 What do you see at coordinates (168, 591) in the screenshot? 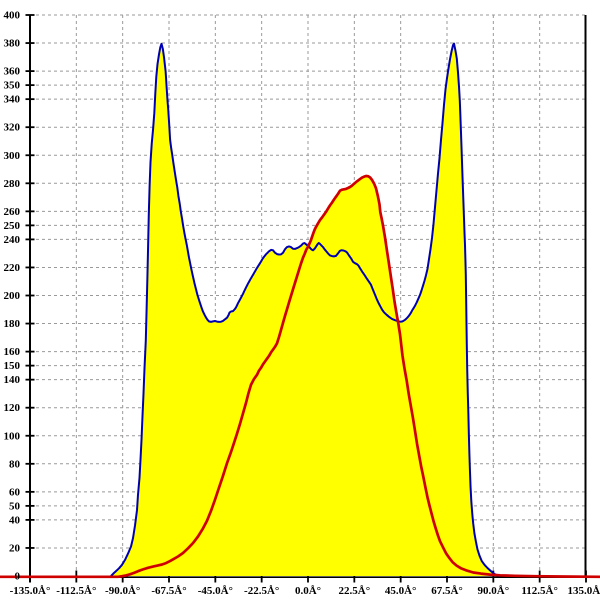
I see `svg-text: -67.5Å°` at bounding box center [168, 591].